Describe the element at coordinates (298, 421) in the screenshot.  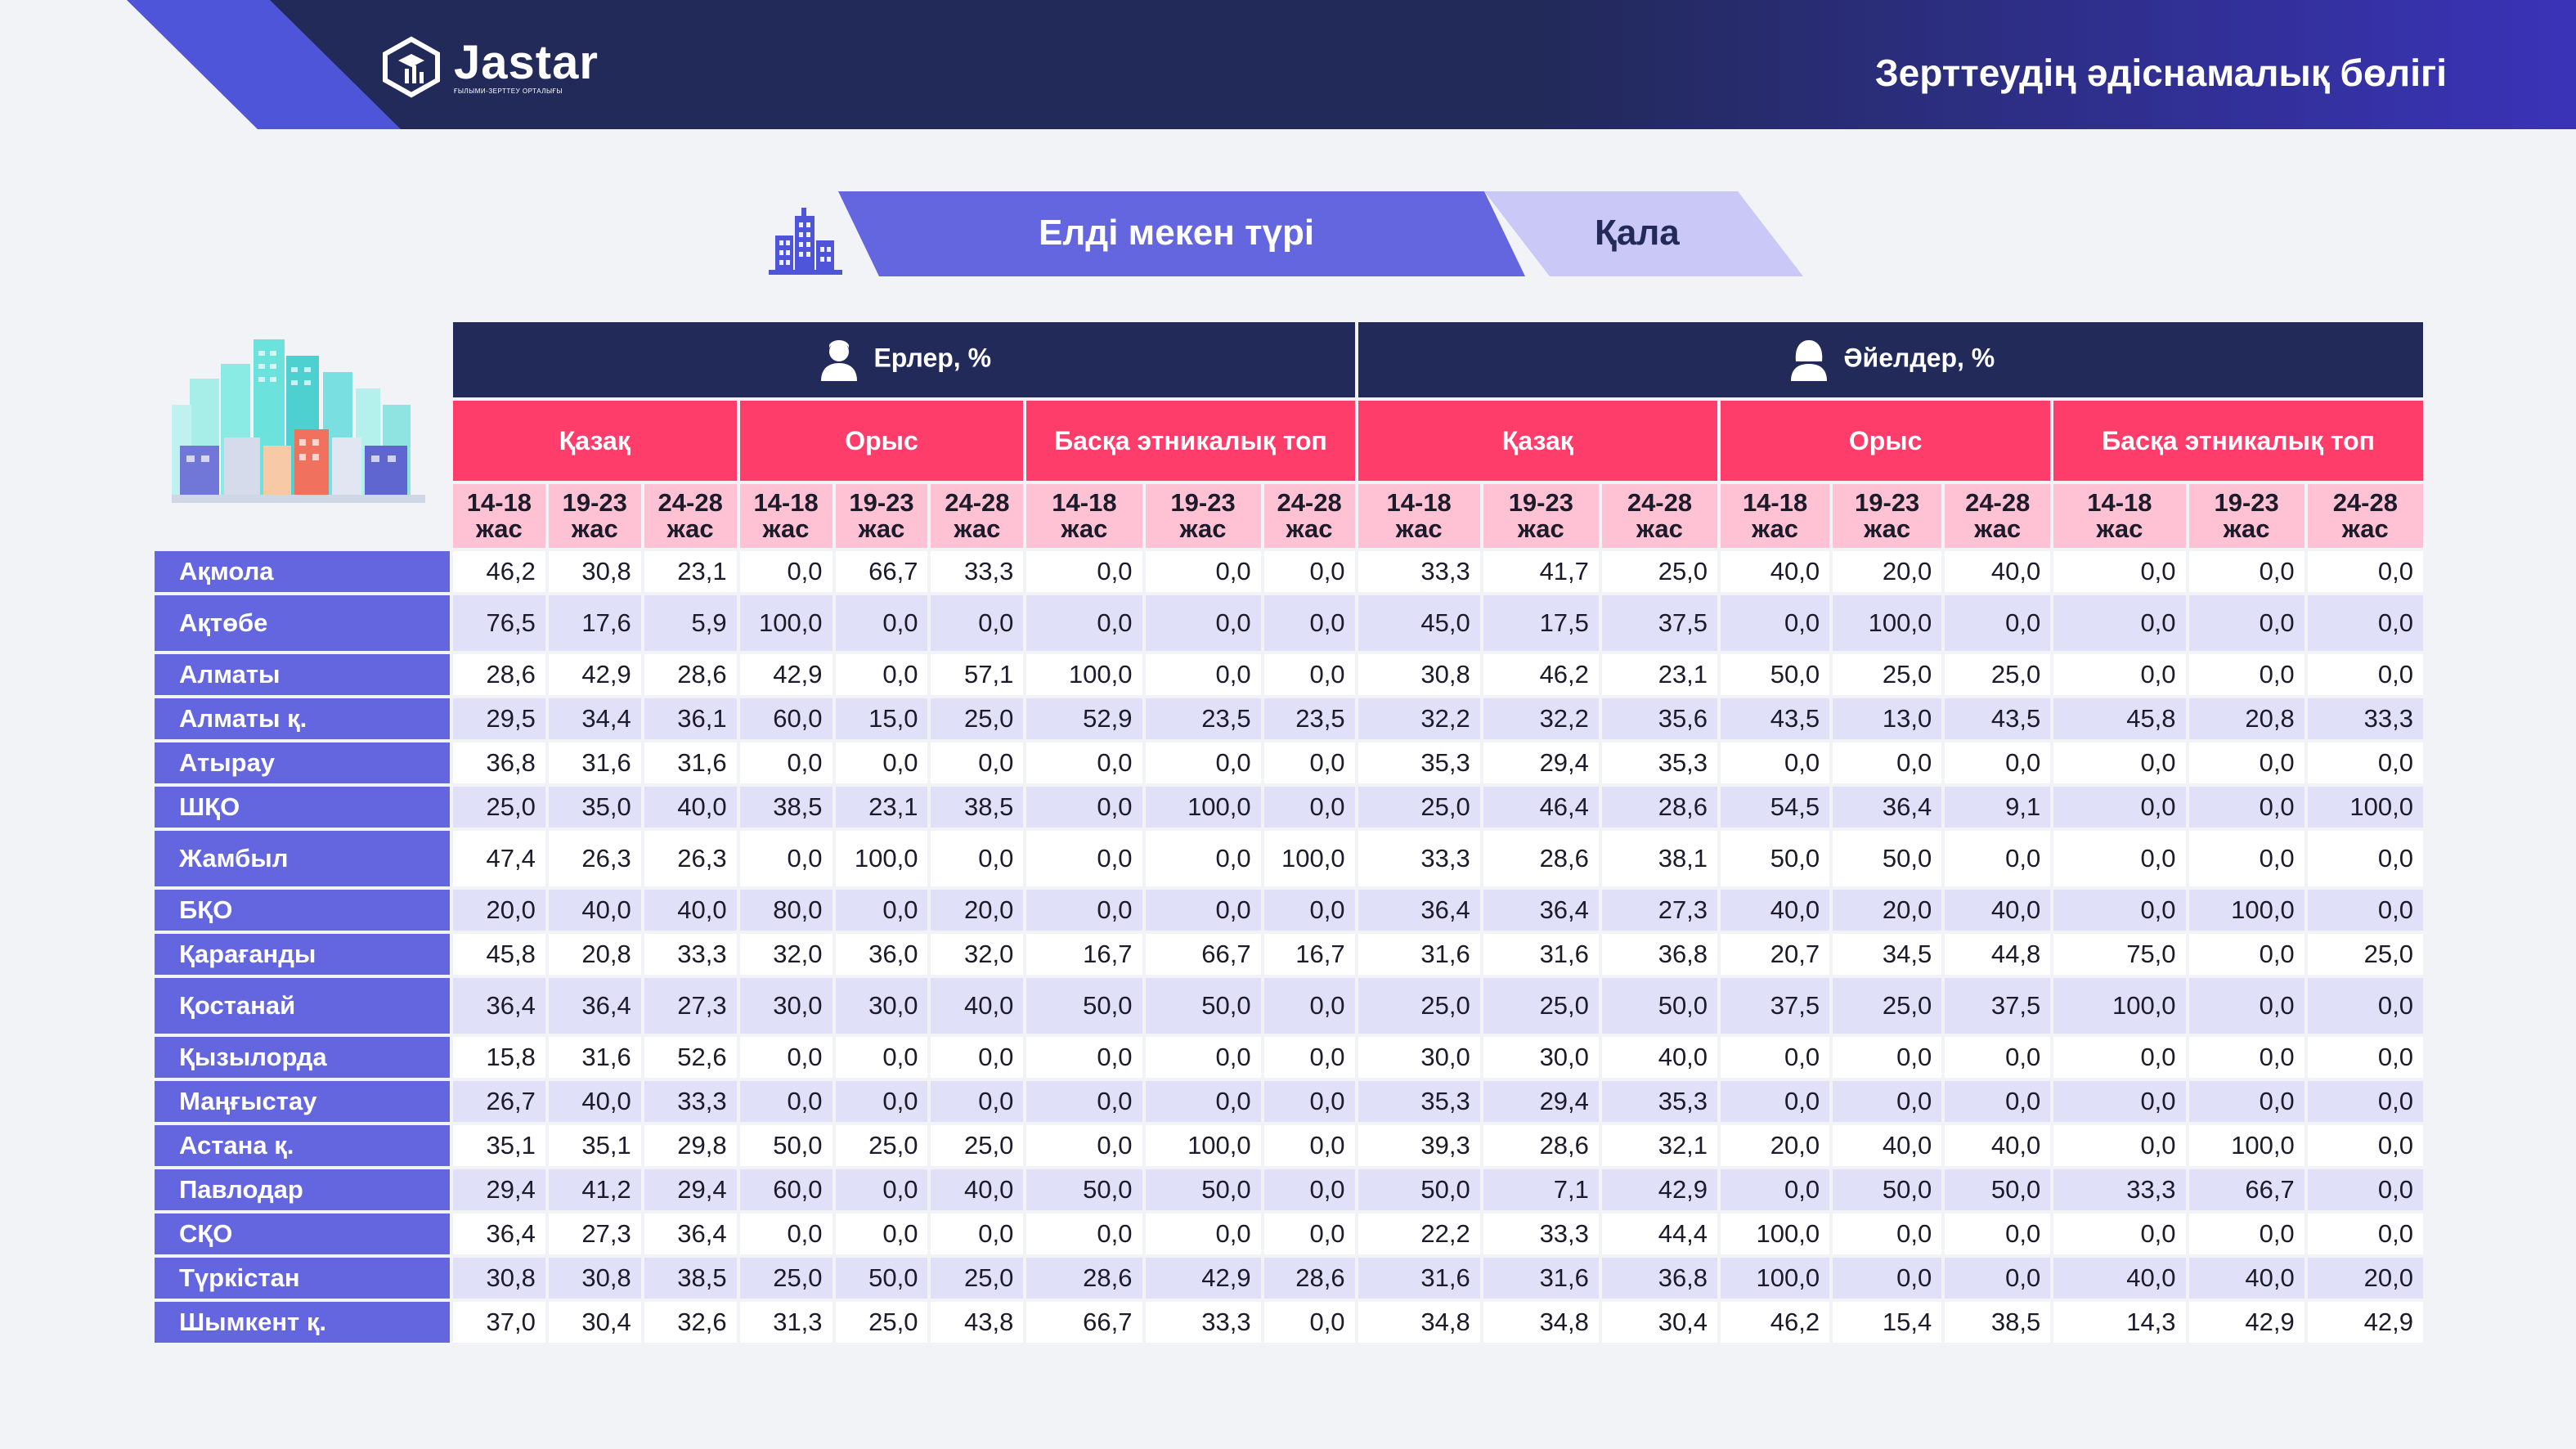
I see `city-skyline-illustration` at that location.